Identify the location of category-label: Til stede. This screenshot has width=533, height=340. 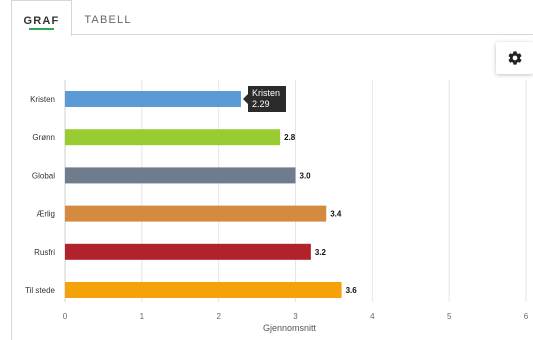
(40, 290).